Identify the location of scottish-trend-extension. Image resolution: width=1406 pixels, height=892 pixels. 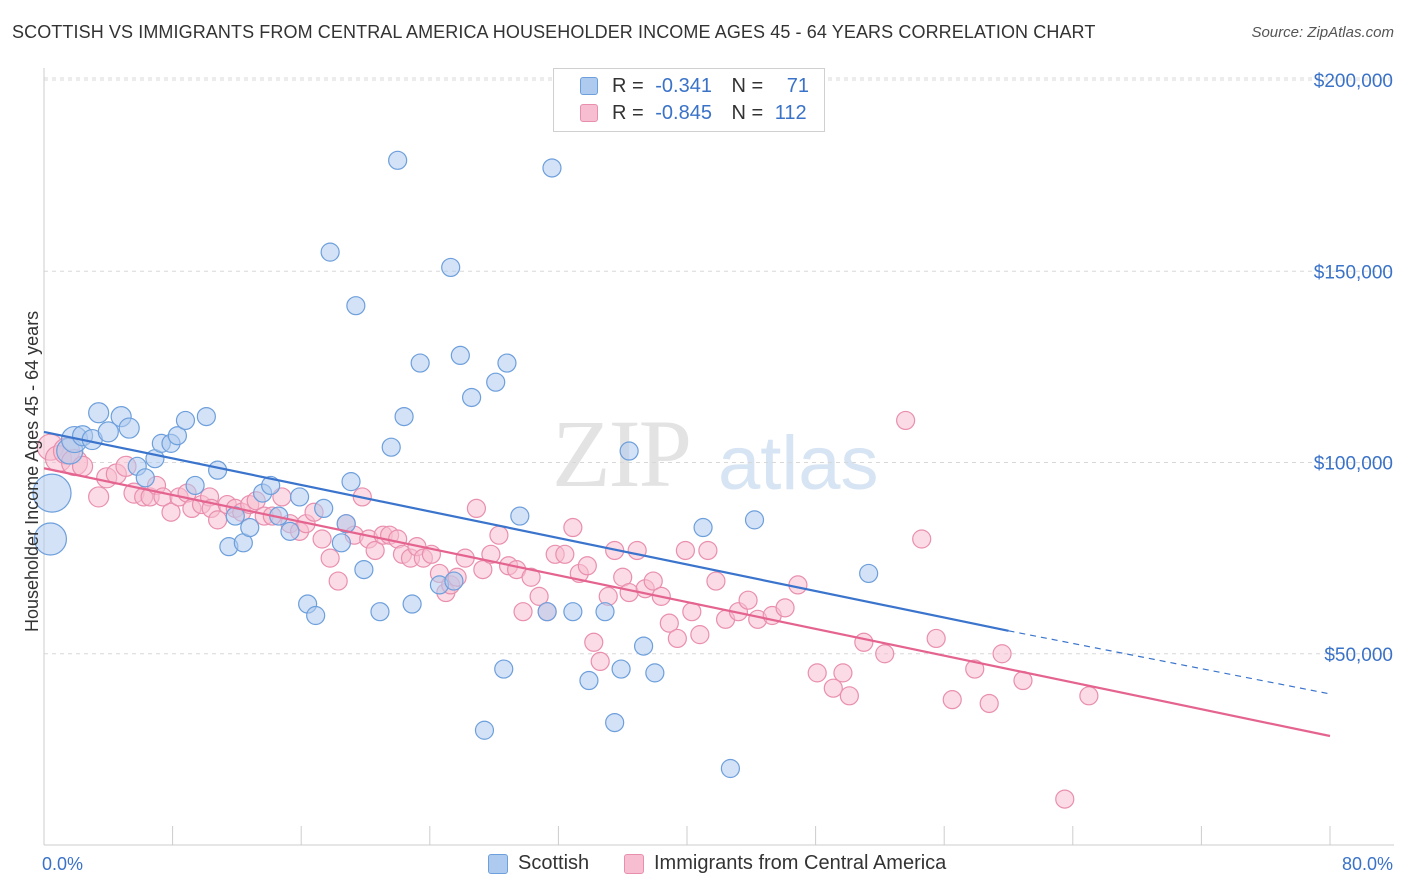
(1169, 662).